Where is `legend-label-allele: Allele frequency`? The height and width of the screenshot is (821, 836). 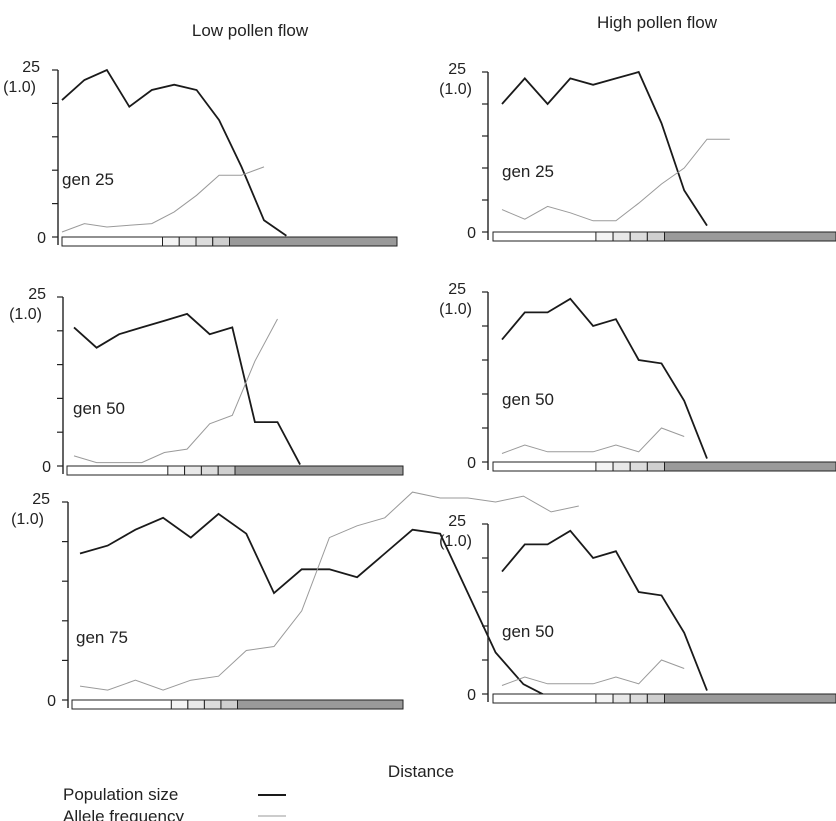 legend-label-allele: Allele frequency is located at coordinates (123, 814).